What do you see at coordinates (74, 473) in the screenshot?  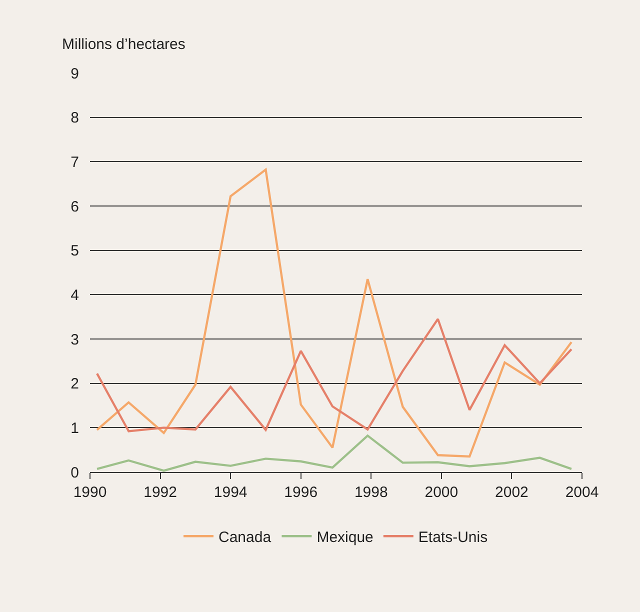 I see `y-tick-label: 0` at bounding box center [74, 473].